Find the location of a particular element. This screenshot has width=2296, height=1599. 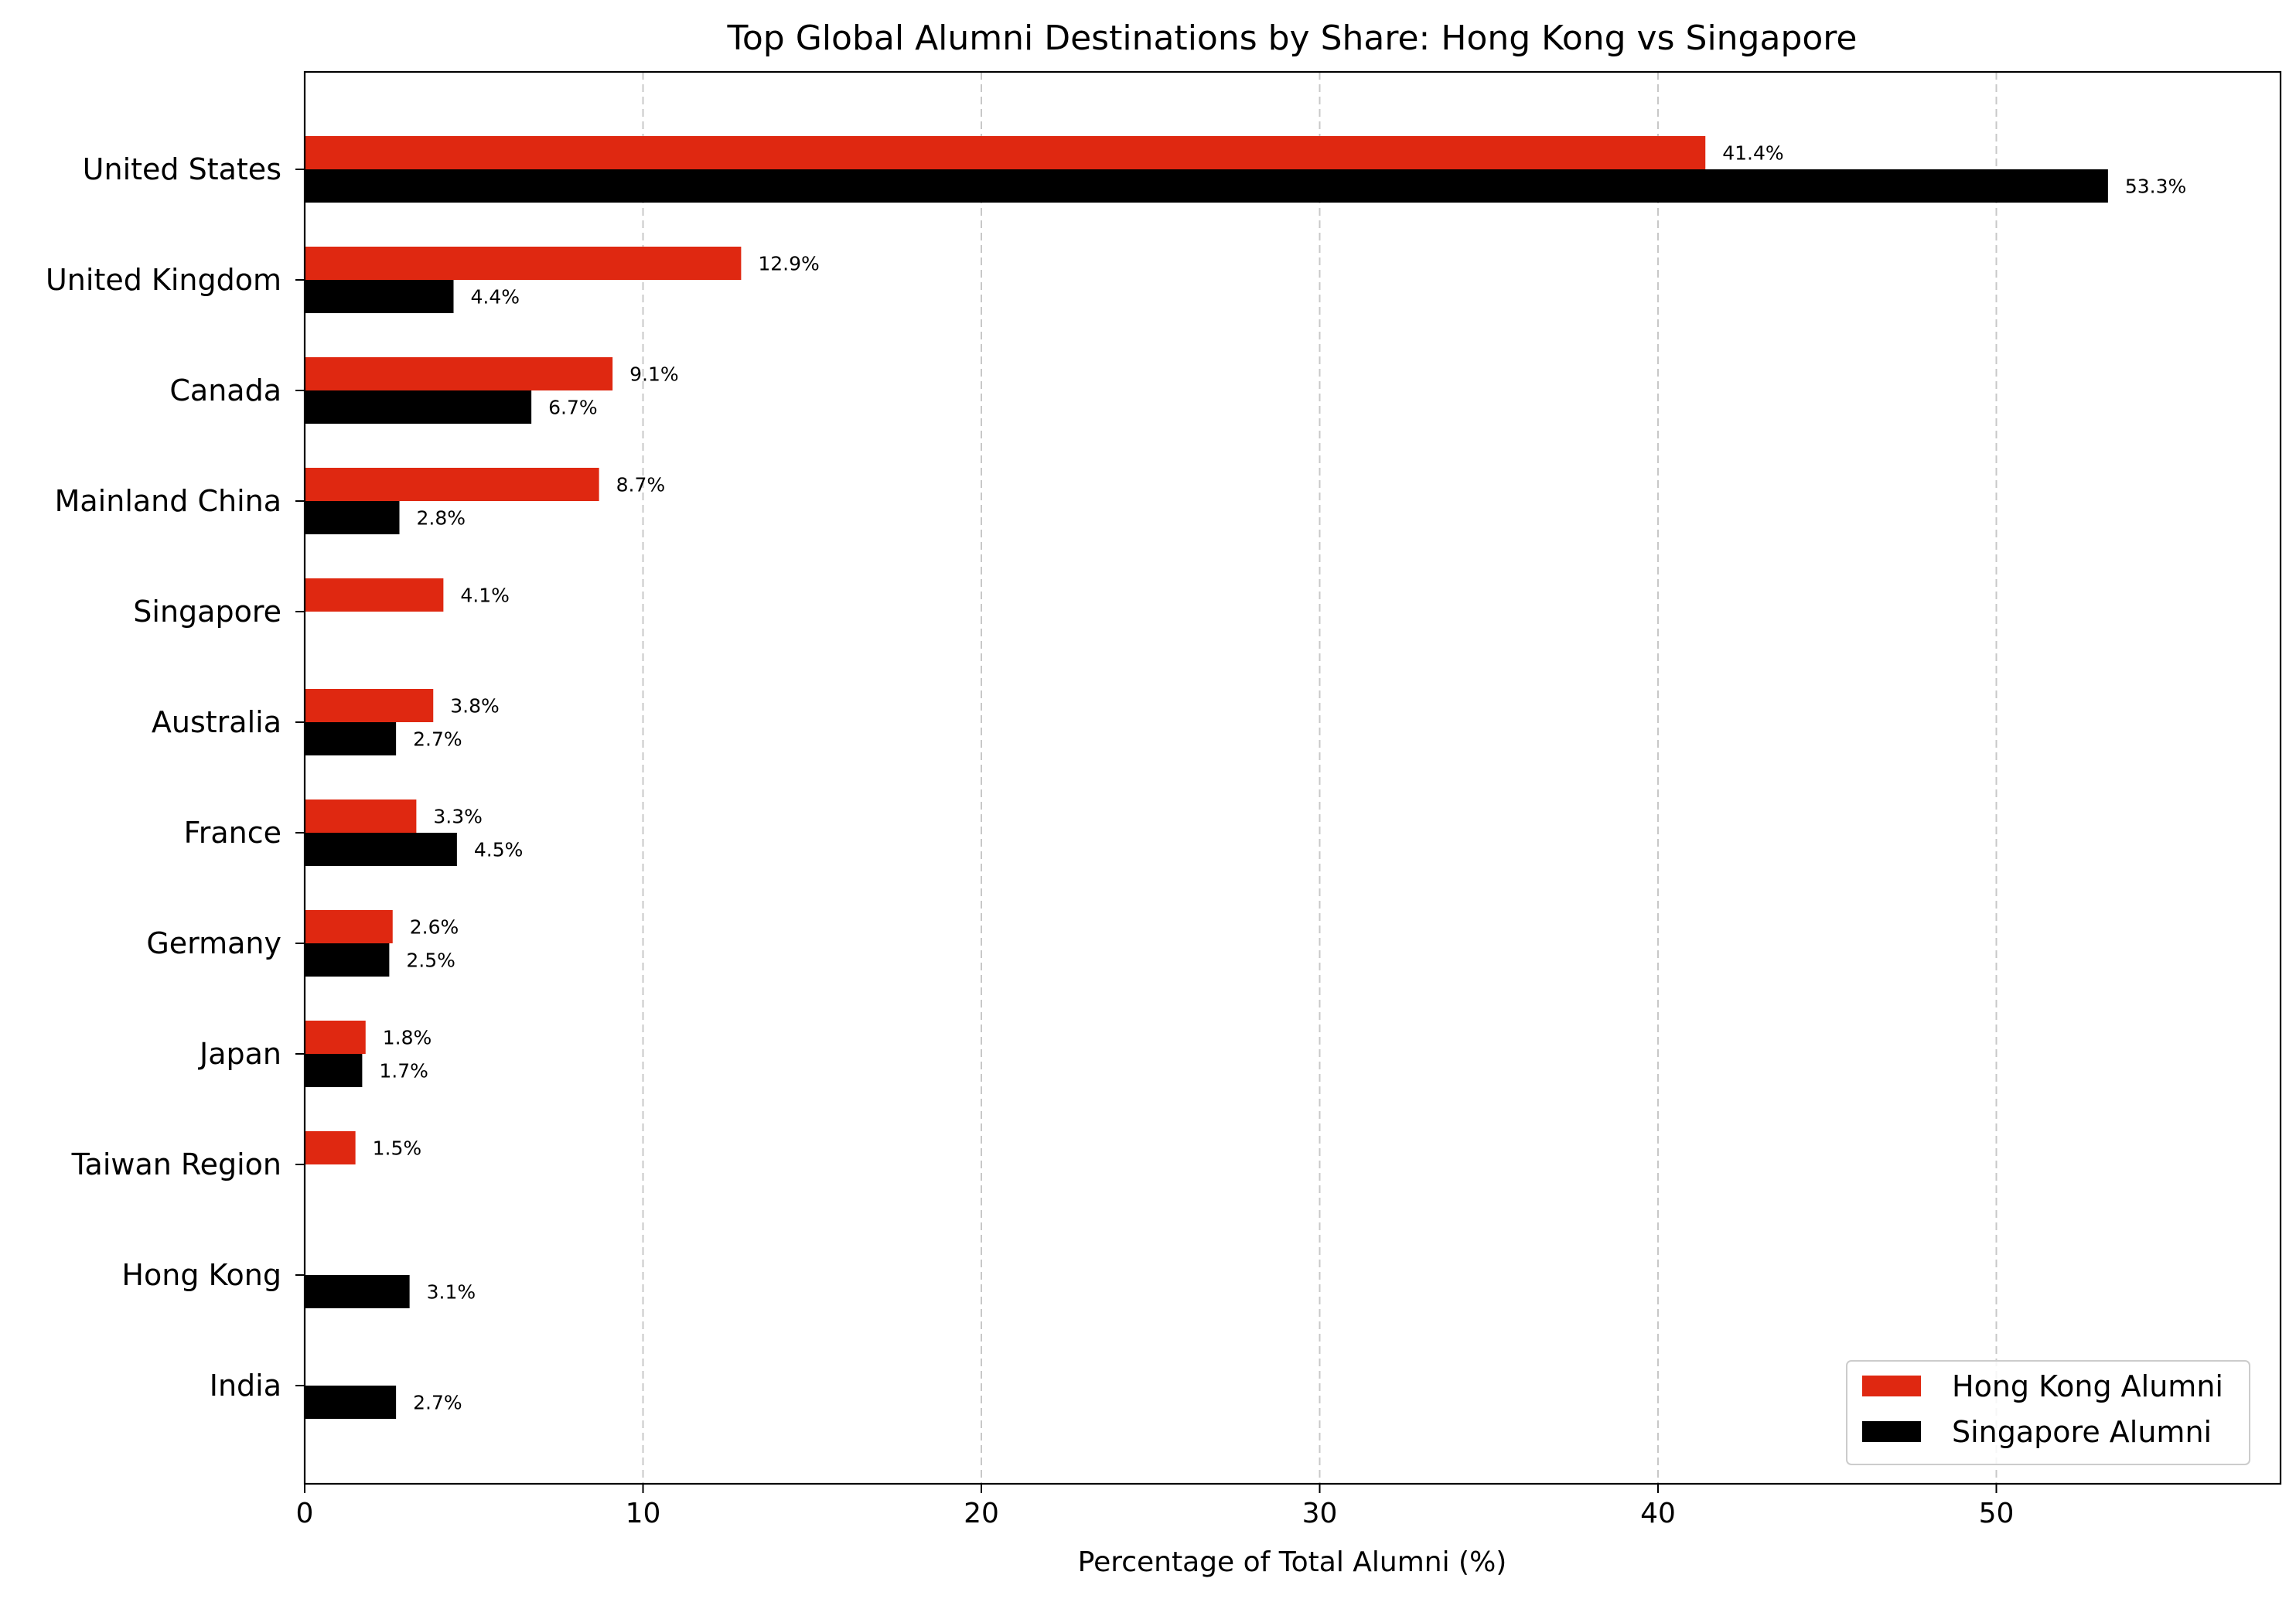

bar-singapore-alumni-hong-kong is located at coordinates (357, 1291).